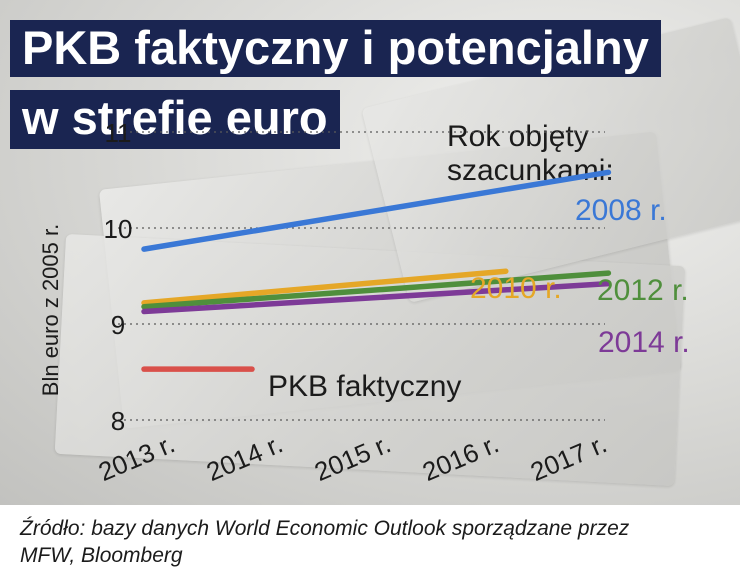  I want to click on series-label-3: 2014 r., so click(644, 342).